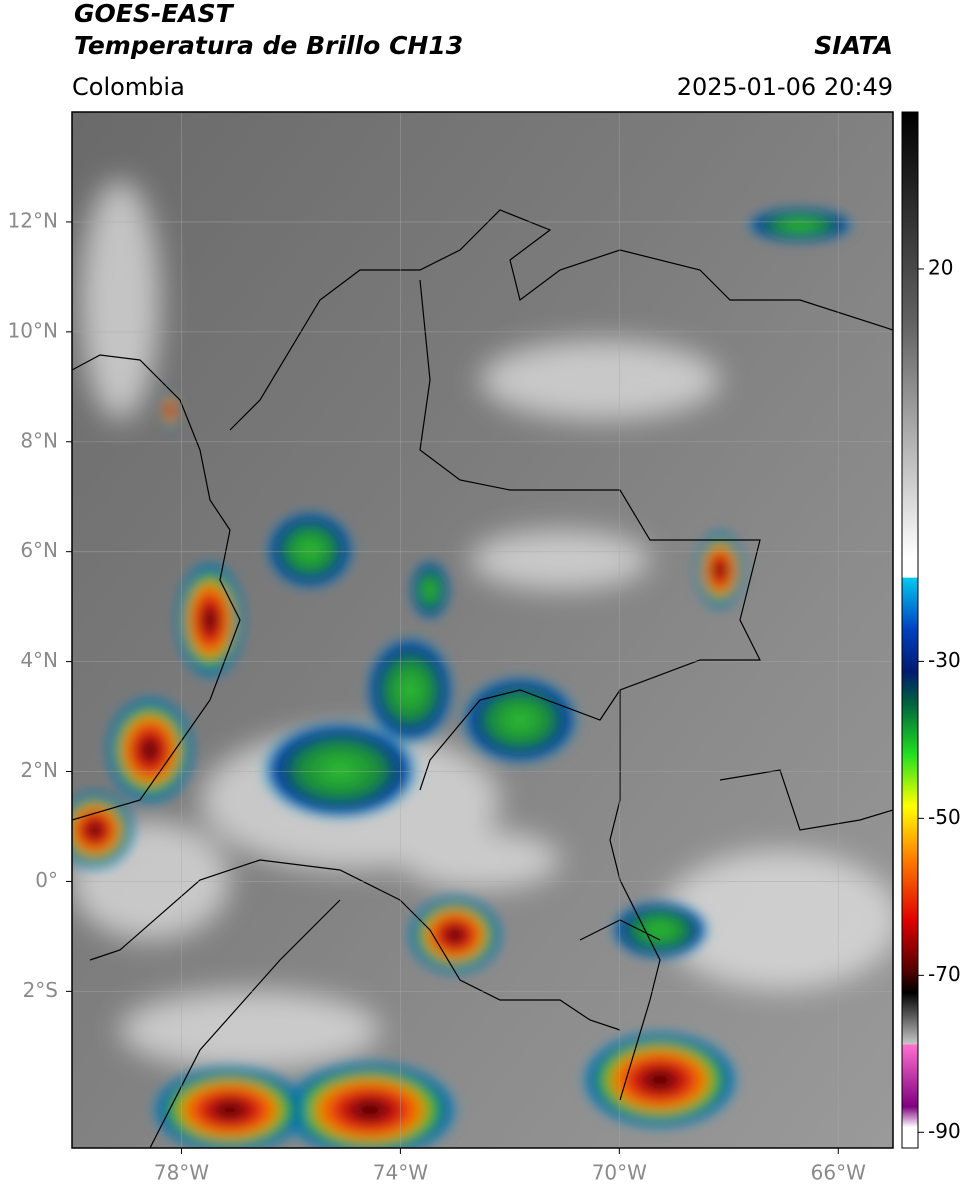  Describe the element at coordinates (785, 87) in the screenshot. I see `datetime: 2025-01-06 20:49` at that location.